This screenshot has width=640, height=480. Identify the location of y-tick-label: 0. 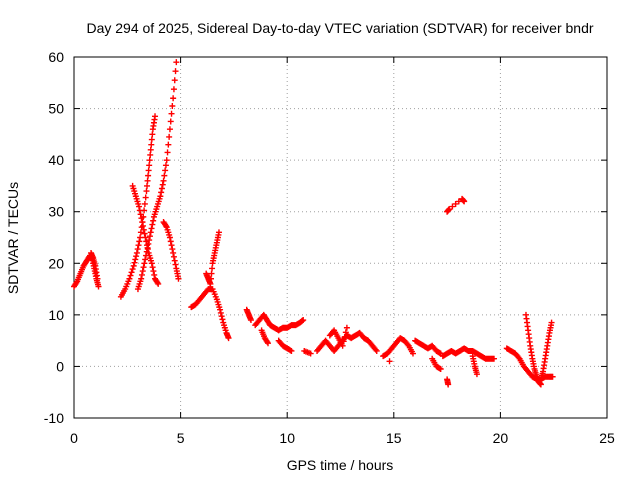
(60, 366).